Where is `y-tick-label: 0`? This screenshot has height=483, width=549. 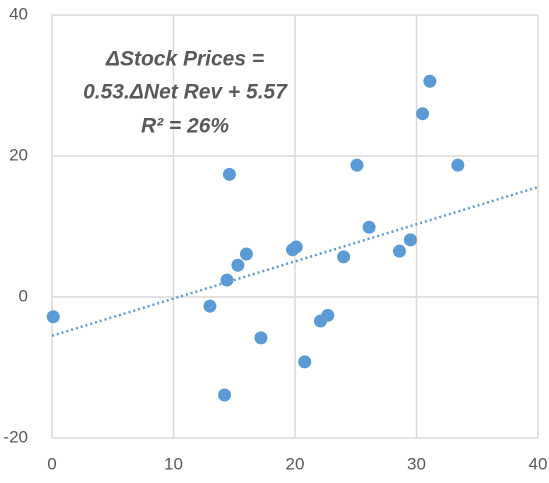 y-tick-label: 0 is located at coordinates (23, 295).